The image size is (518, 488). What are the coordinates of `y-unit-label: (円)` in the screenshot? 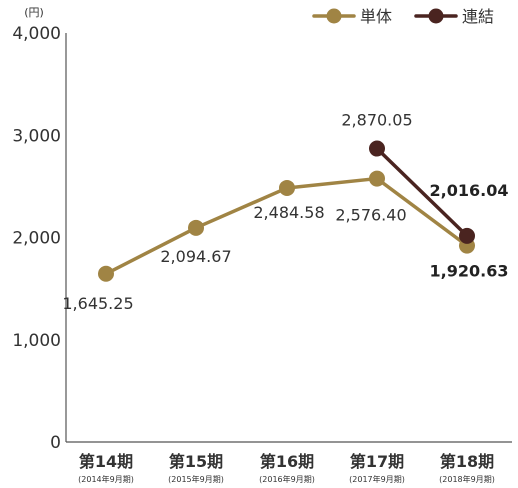 It's located at (34, 12).